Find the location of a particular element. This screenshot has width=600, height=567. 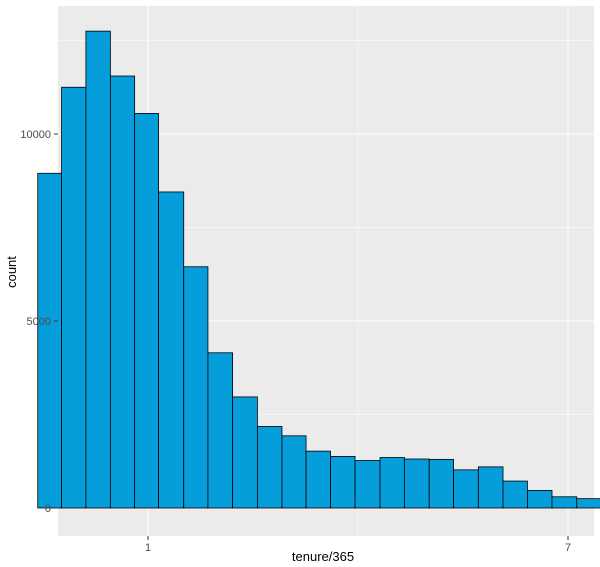

y-tick-label: 0 is located at coordinates (48, 509).